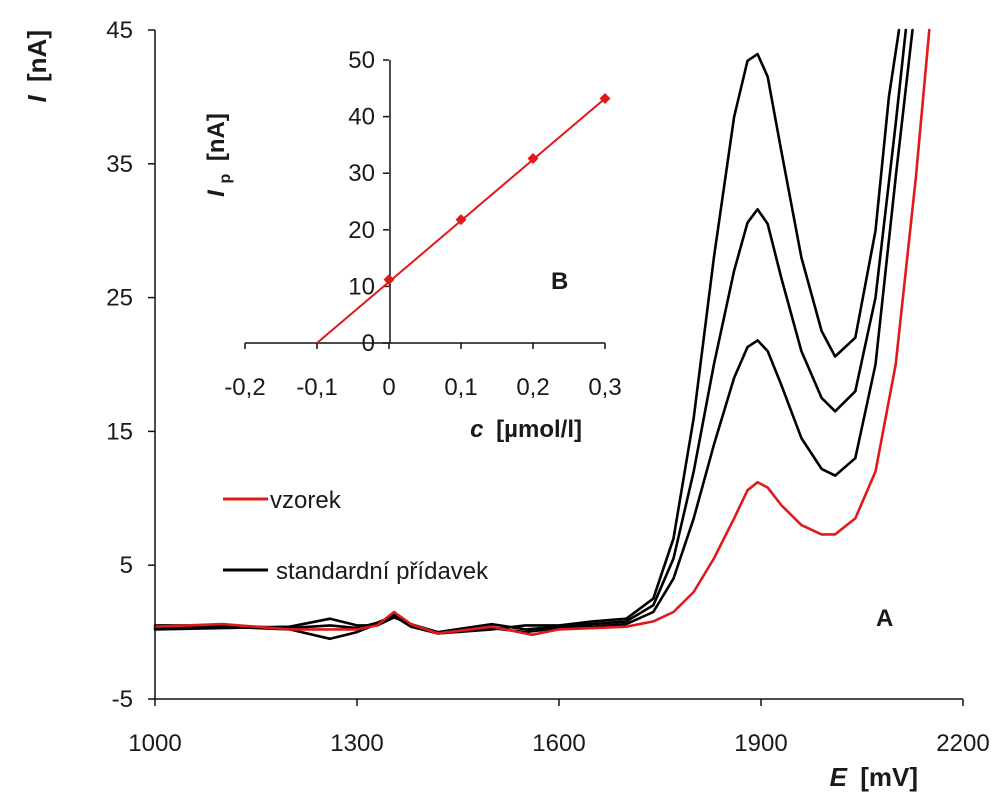  I want to click on panel-label-a: A, so click(884, 618).